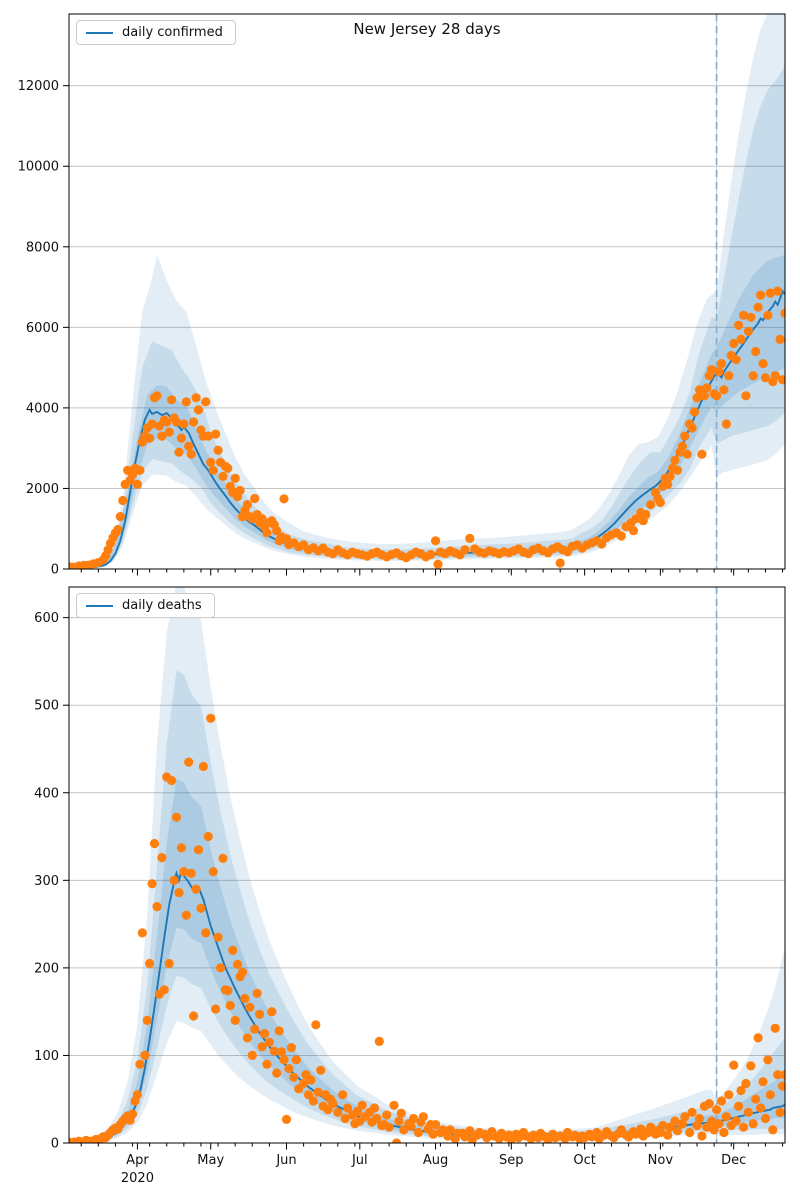  What do you see at coordinates (427, 29) in the screenshot?
I see `chart-title: New Jersey 28 days` at bounding box center [427, 29].